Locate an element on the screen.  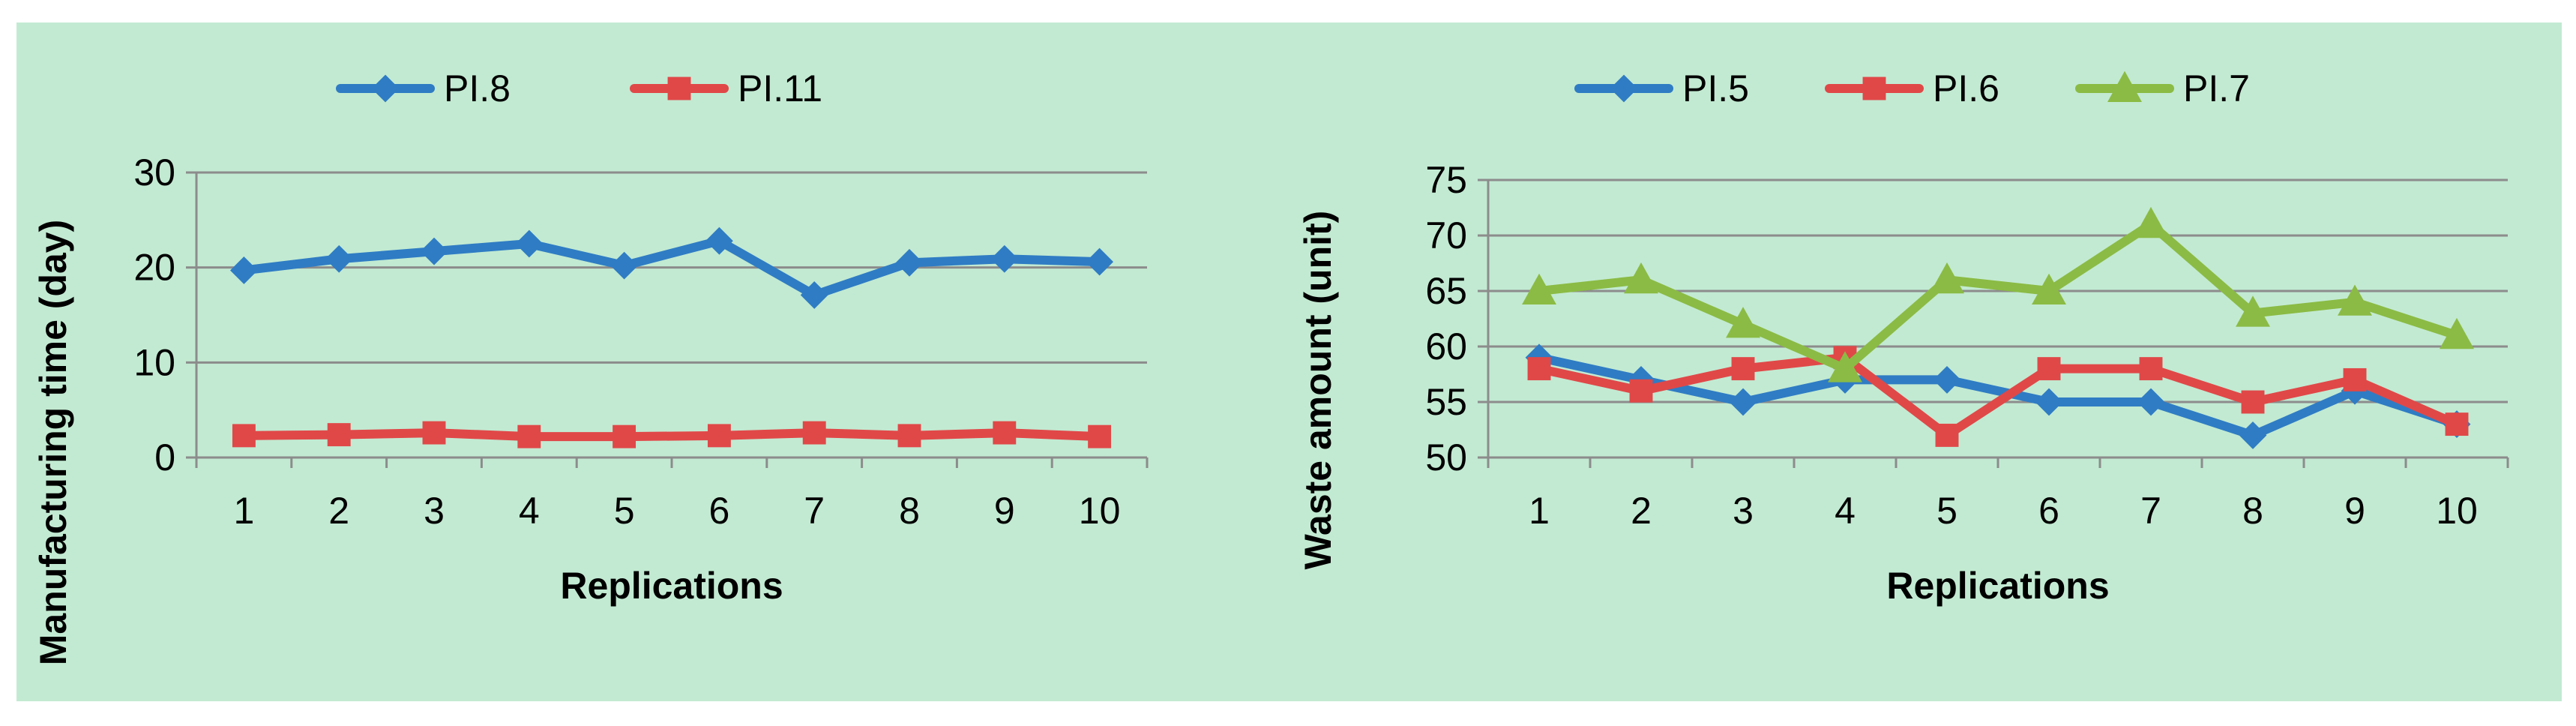
grid-lines is located at coordinates (671, 315).